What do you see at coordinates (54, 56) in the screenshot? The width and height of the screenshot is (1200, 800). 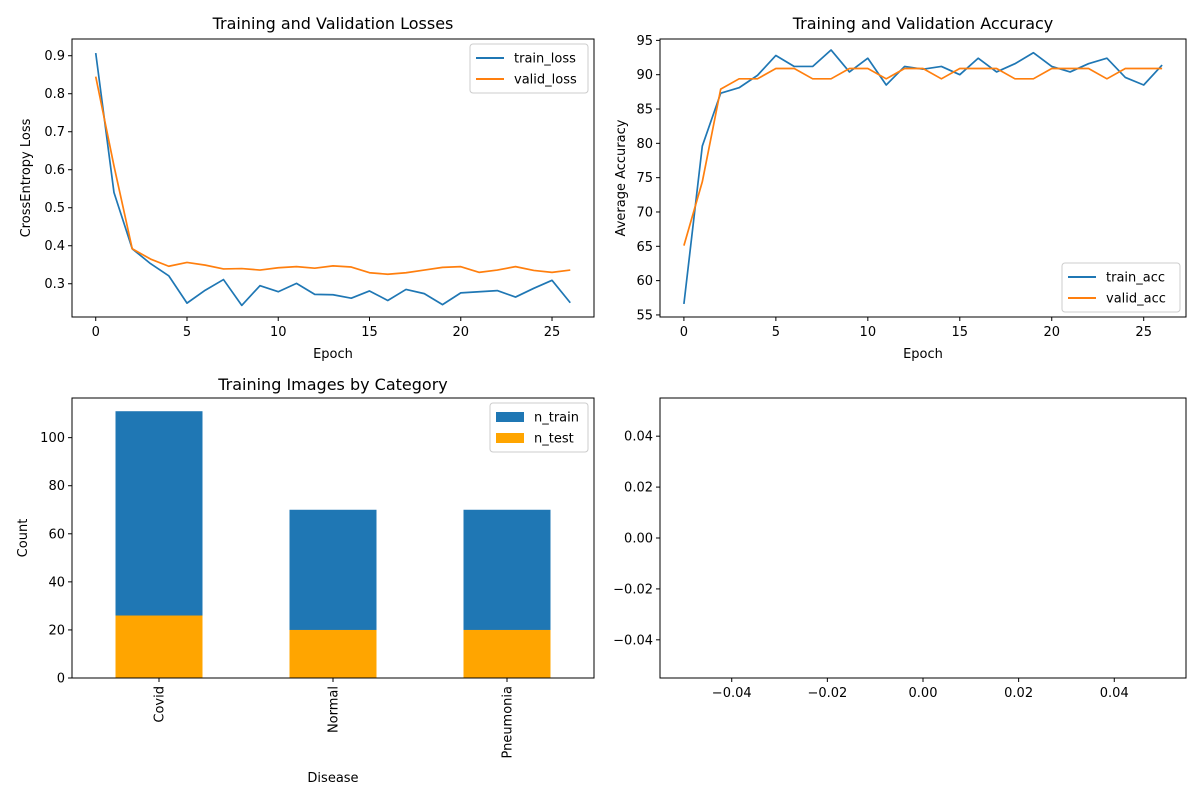 I see `loss-ytick-label: 0.9` at bounding box center [54, 56].